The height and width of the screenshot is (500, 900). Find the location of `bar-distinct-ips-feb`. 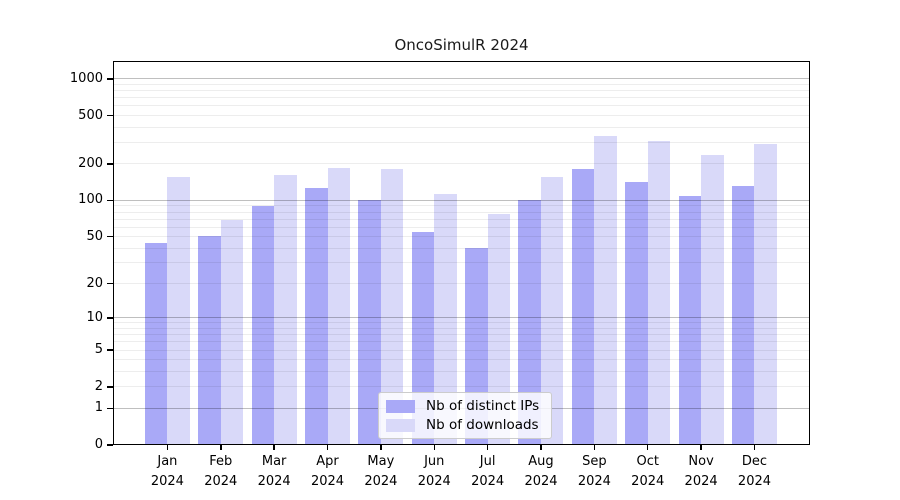

bar-distinct-ips-feb is located at coordinates (209, 340).